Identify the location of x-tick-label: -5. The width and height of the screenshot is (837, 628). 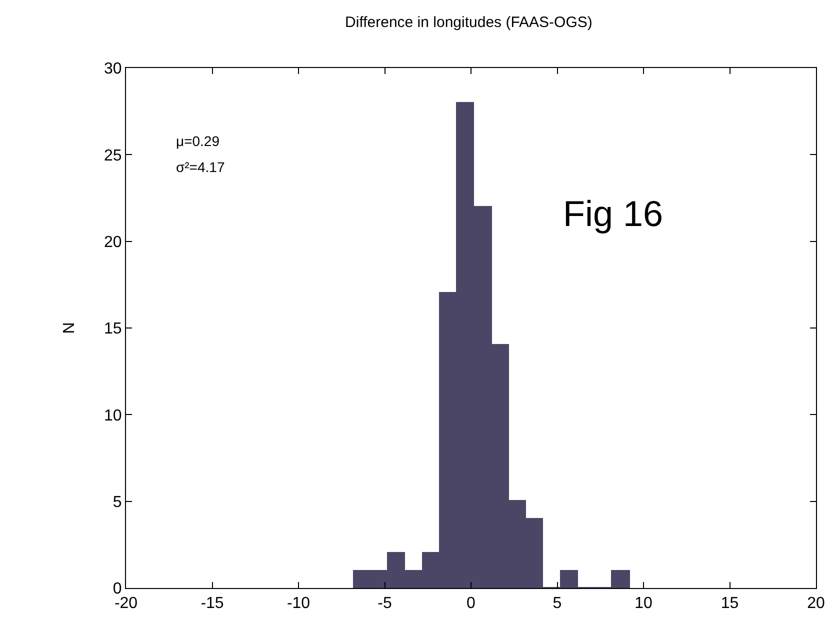
(385, 603).